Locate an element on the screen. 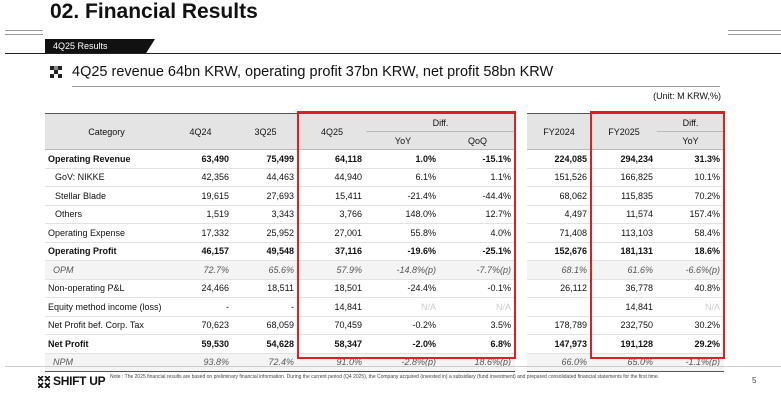 This screenshot has width=781, height=418. row-label: Others is located at coordinates (106, 214).